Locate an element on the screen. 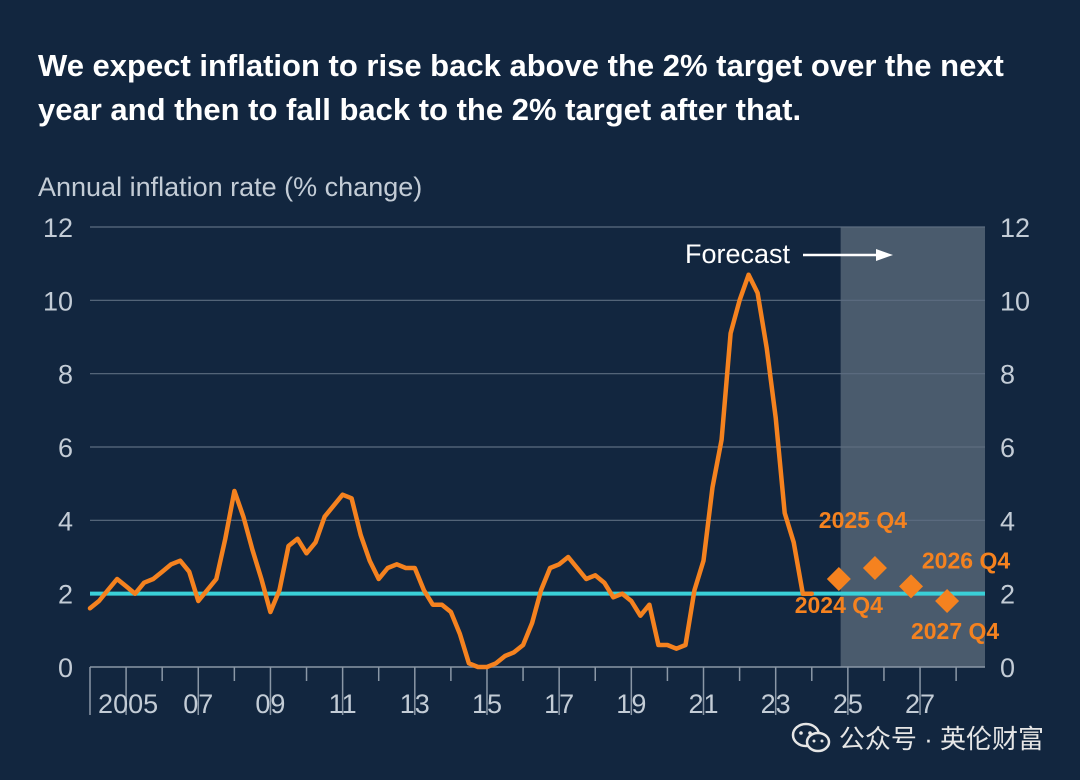  x-tick-label: 13 is located at coordinates (415, 704).